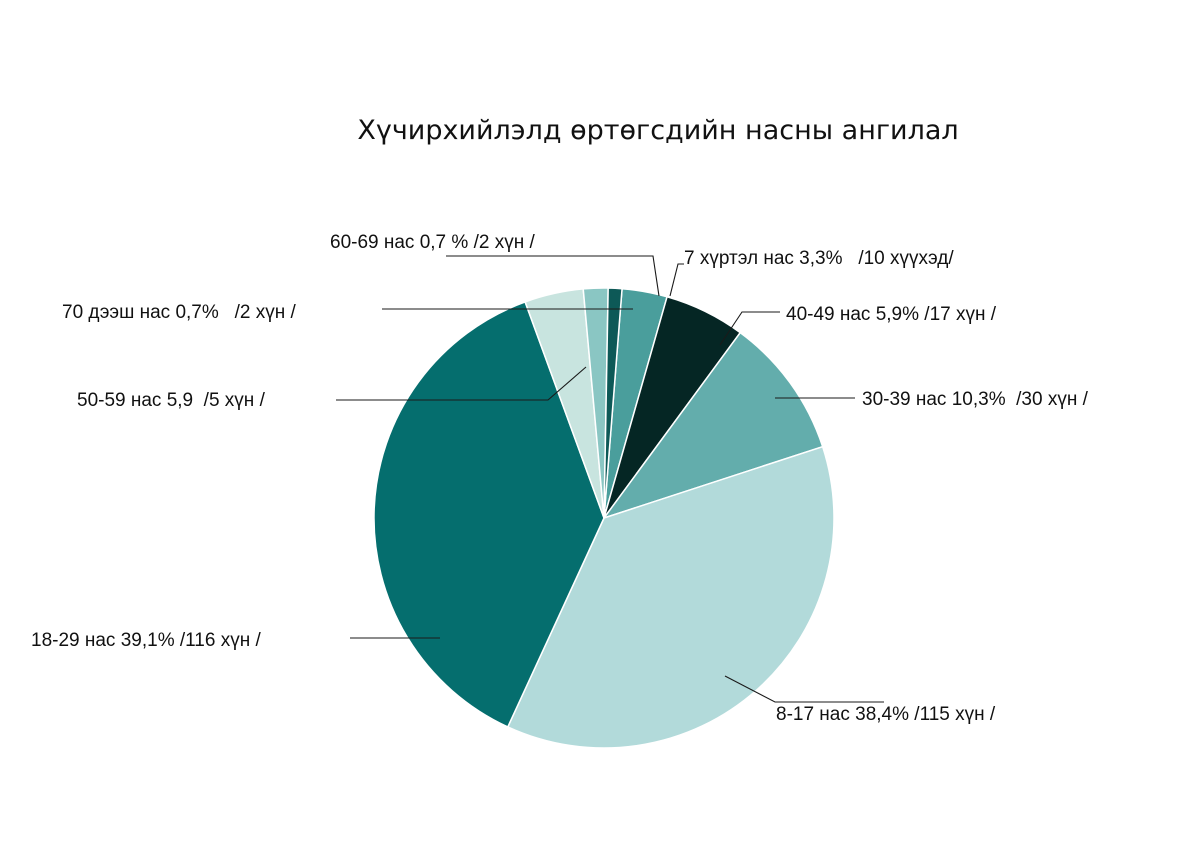  Describe the element at coordinates (975, 399) in the screenshot. I see `slice-label: 30-39 нас 10,3% /30 хүн /` at that location.